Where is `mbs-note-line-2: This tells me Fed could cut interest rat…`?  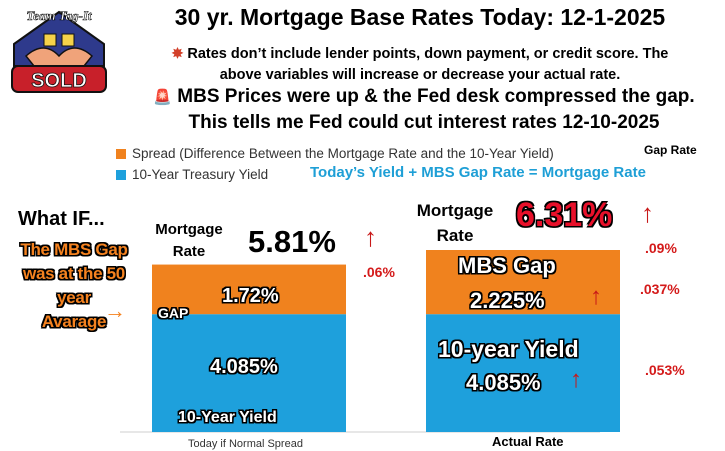
mbs-note-line-2: This tells me Fed could cut interest rat… is located at coordinates (424, 122).